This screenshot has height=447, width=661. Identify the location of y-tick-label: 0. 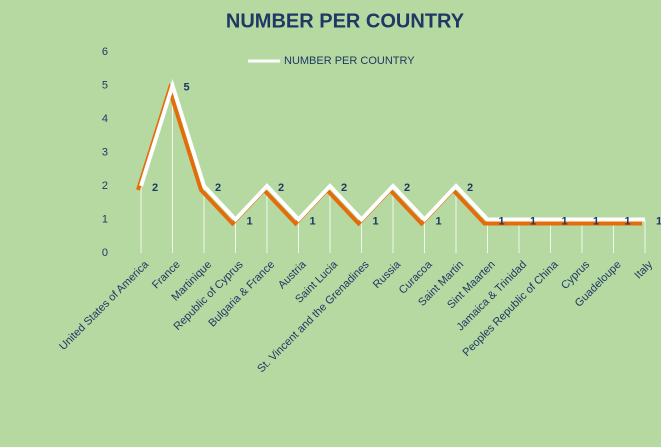
(105, 253).